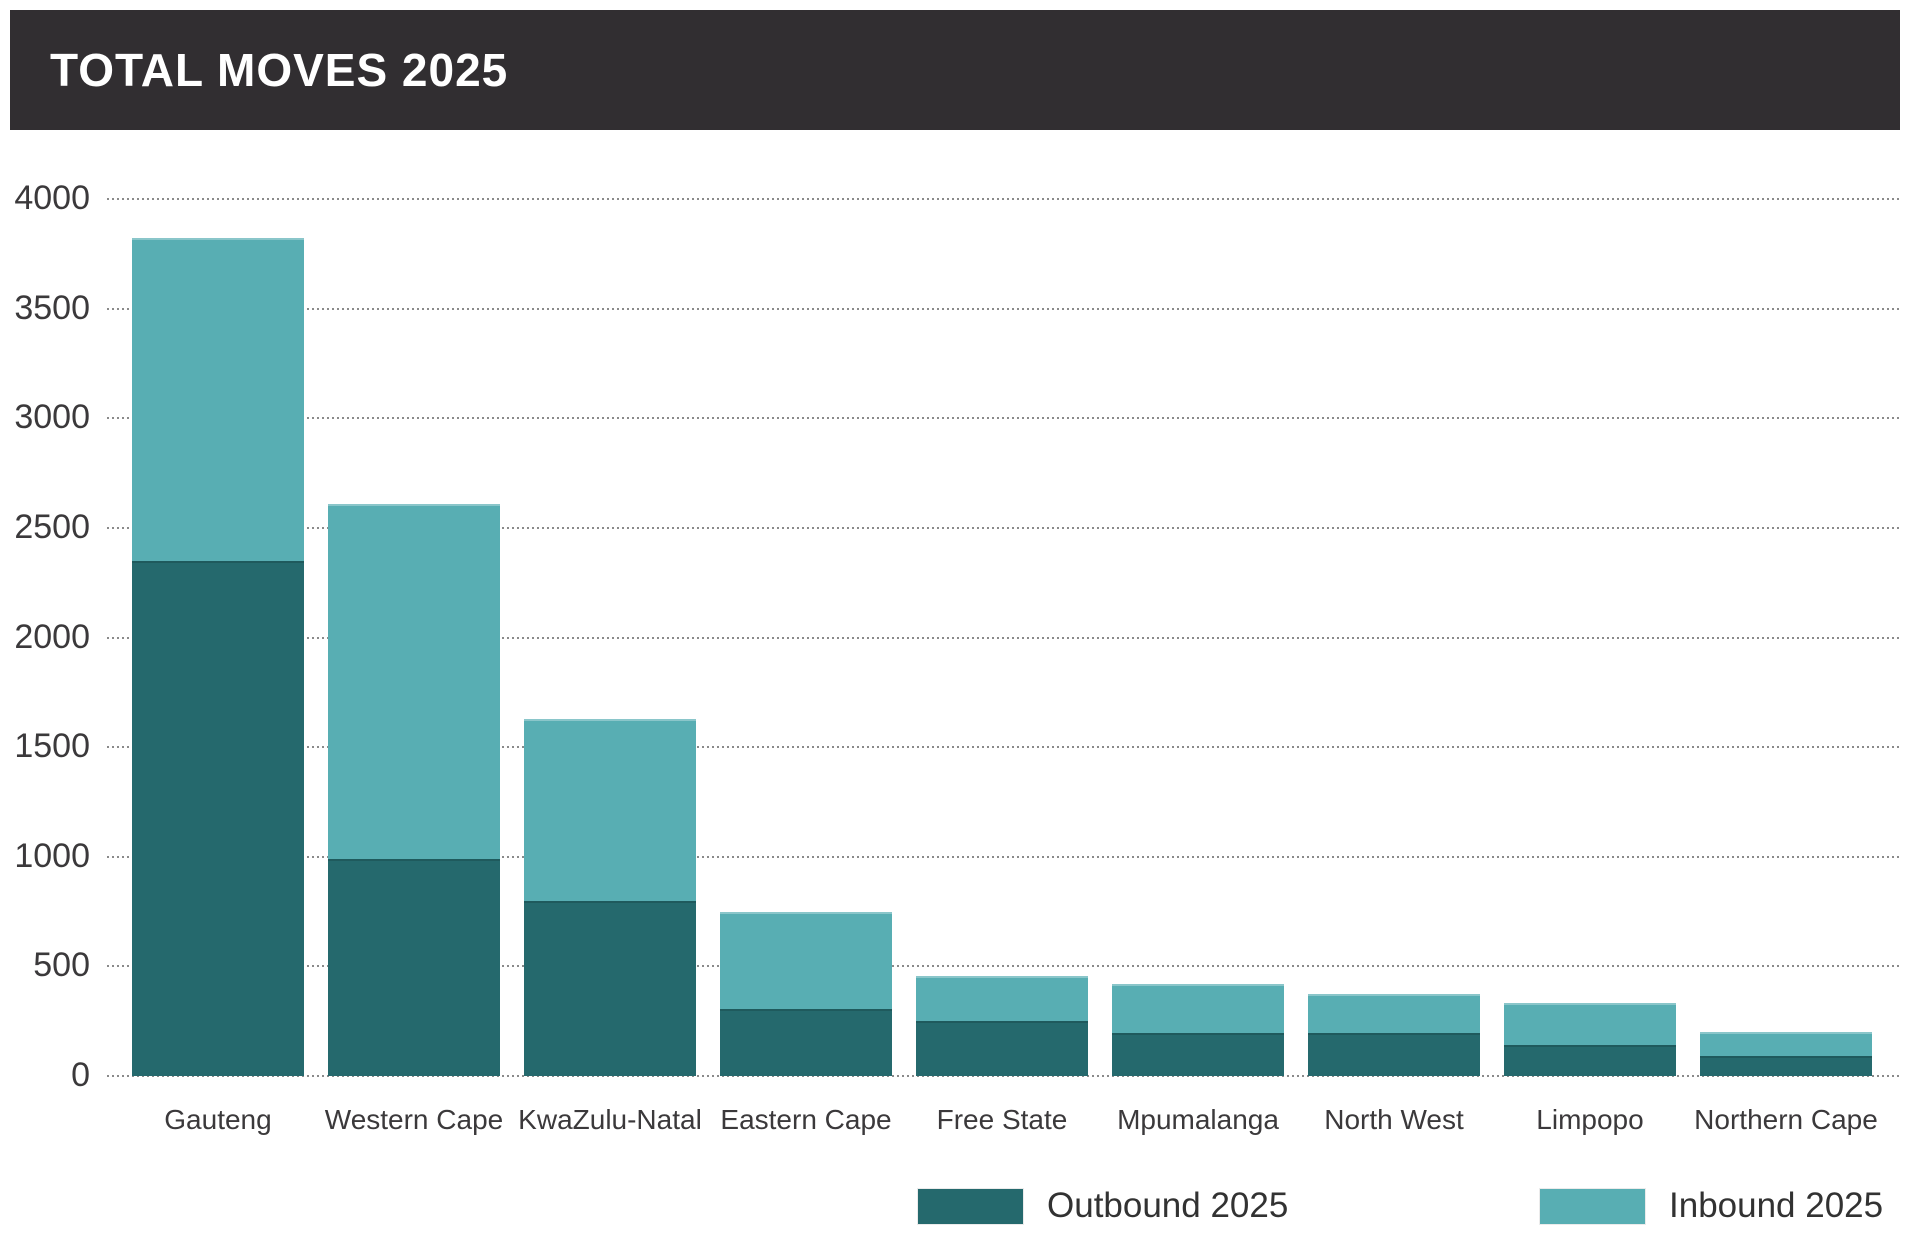 This screenshot has height=1234, width=1910. I want to click on bar-segment-inbound-limpopo, so click(1590, 1024).